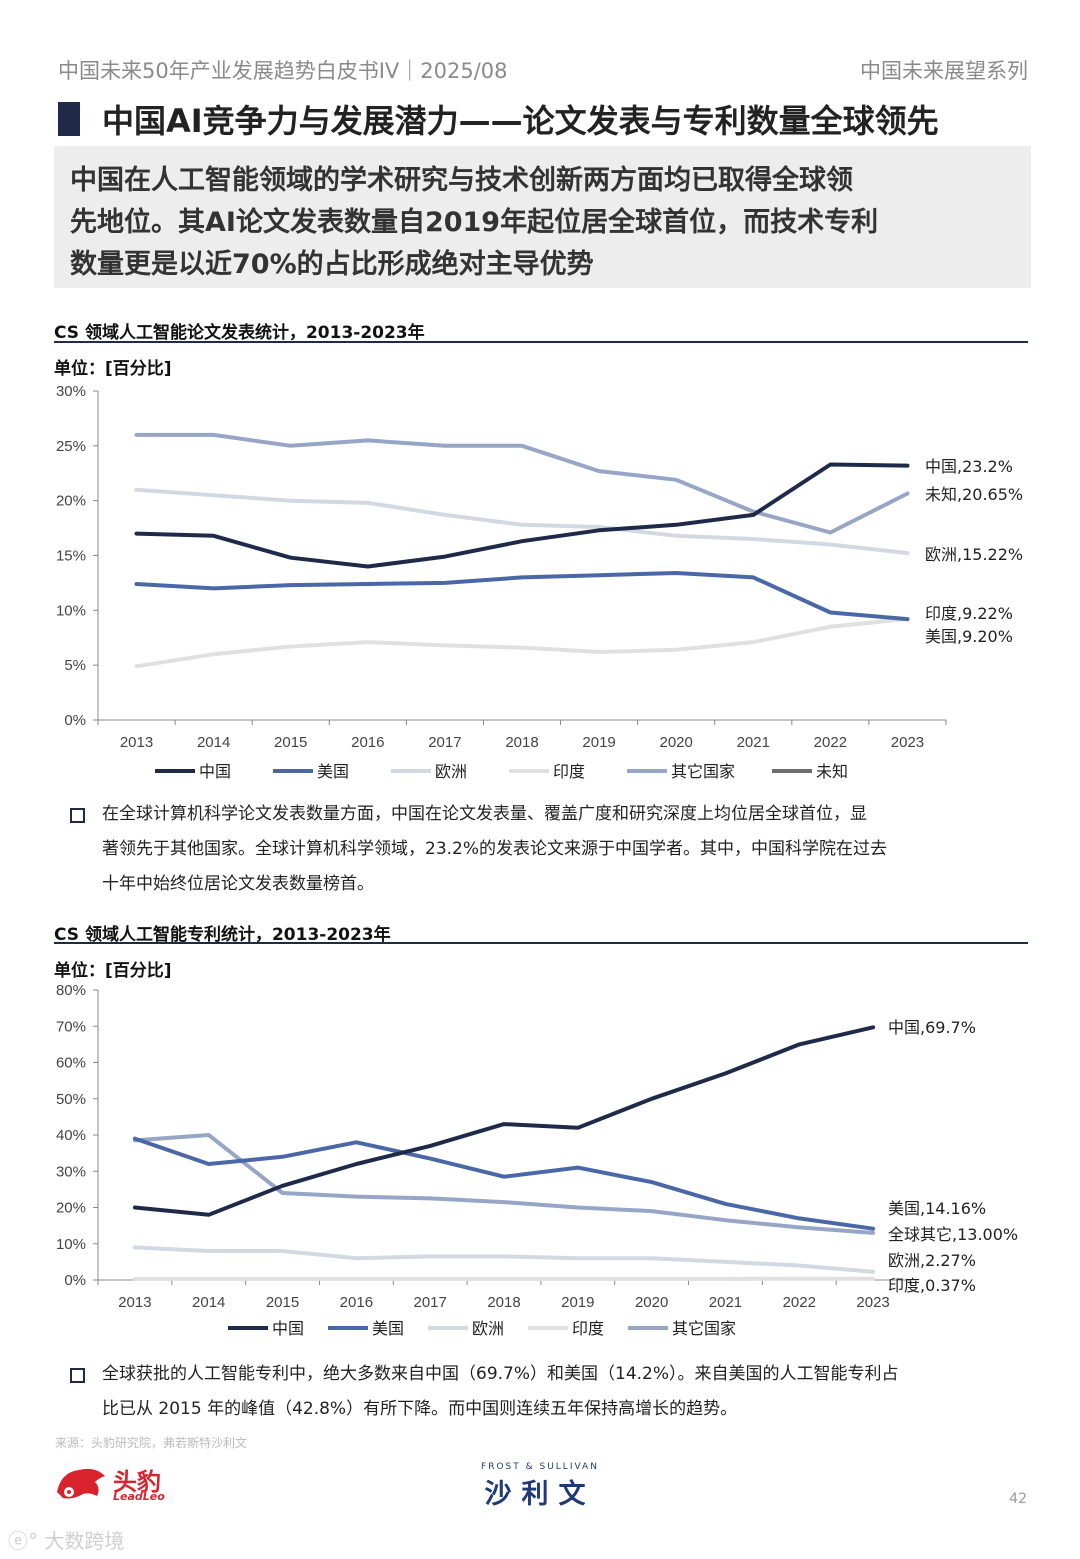  Describe the element at coordinates (540, 1494) in the screenshot. I see `frost-logo-main: 沙利文` at that location.